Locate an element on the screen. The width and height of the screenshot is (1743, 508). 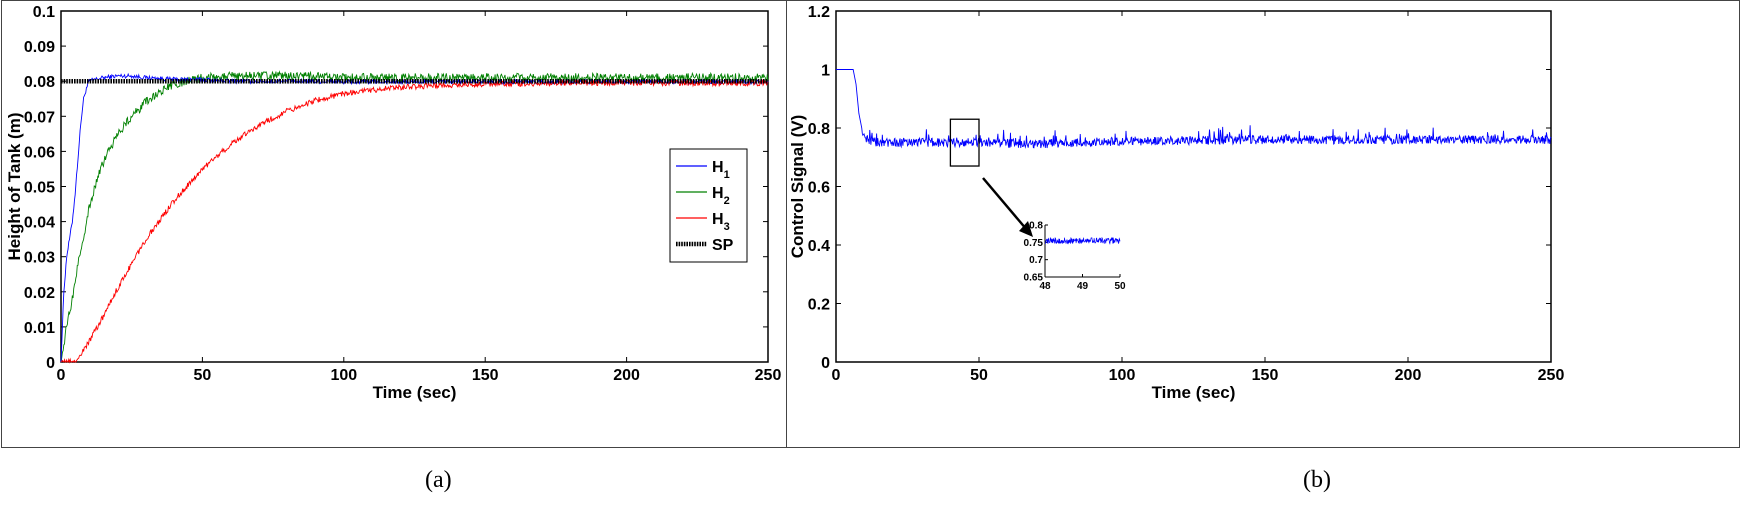
y-tick-label: 1 is located at coordinates (825, 71).